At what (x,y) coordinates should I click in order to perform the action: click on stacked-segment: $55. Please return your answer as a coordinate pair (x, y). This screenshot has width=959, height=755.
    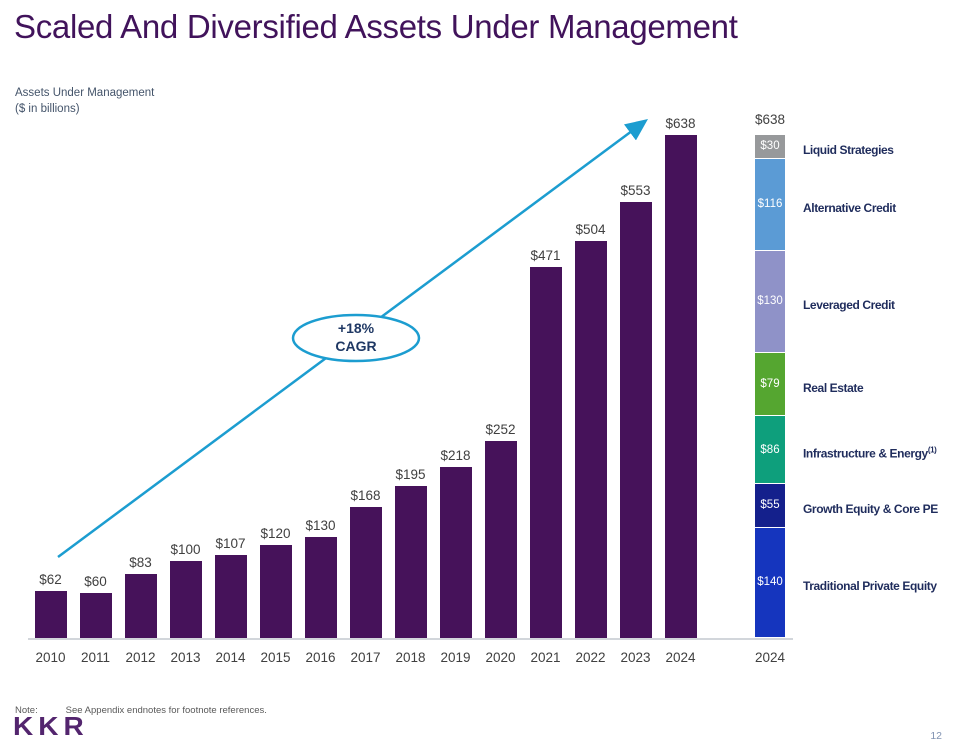
    Looking at the image, I should click on (770, 506).